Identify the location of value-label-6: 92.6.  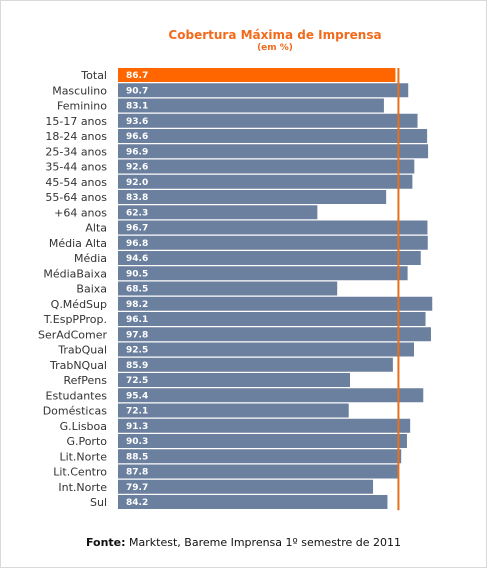
(137, 168).